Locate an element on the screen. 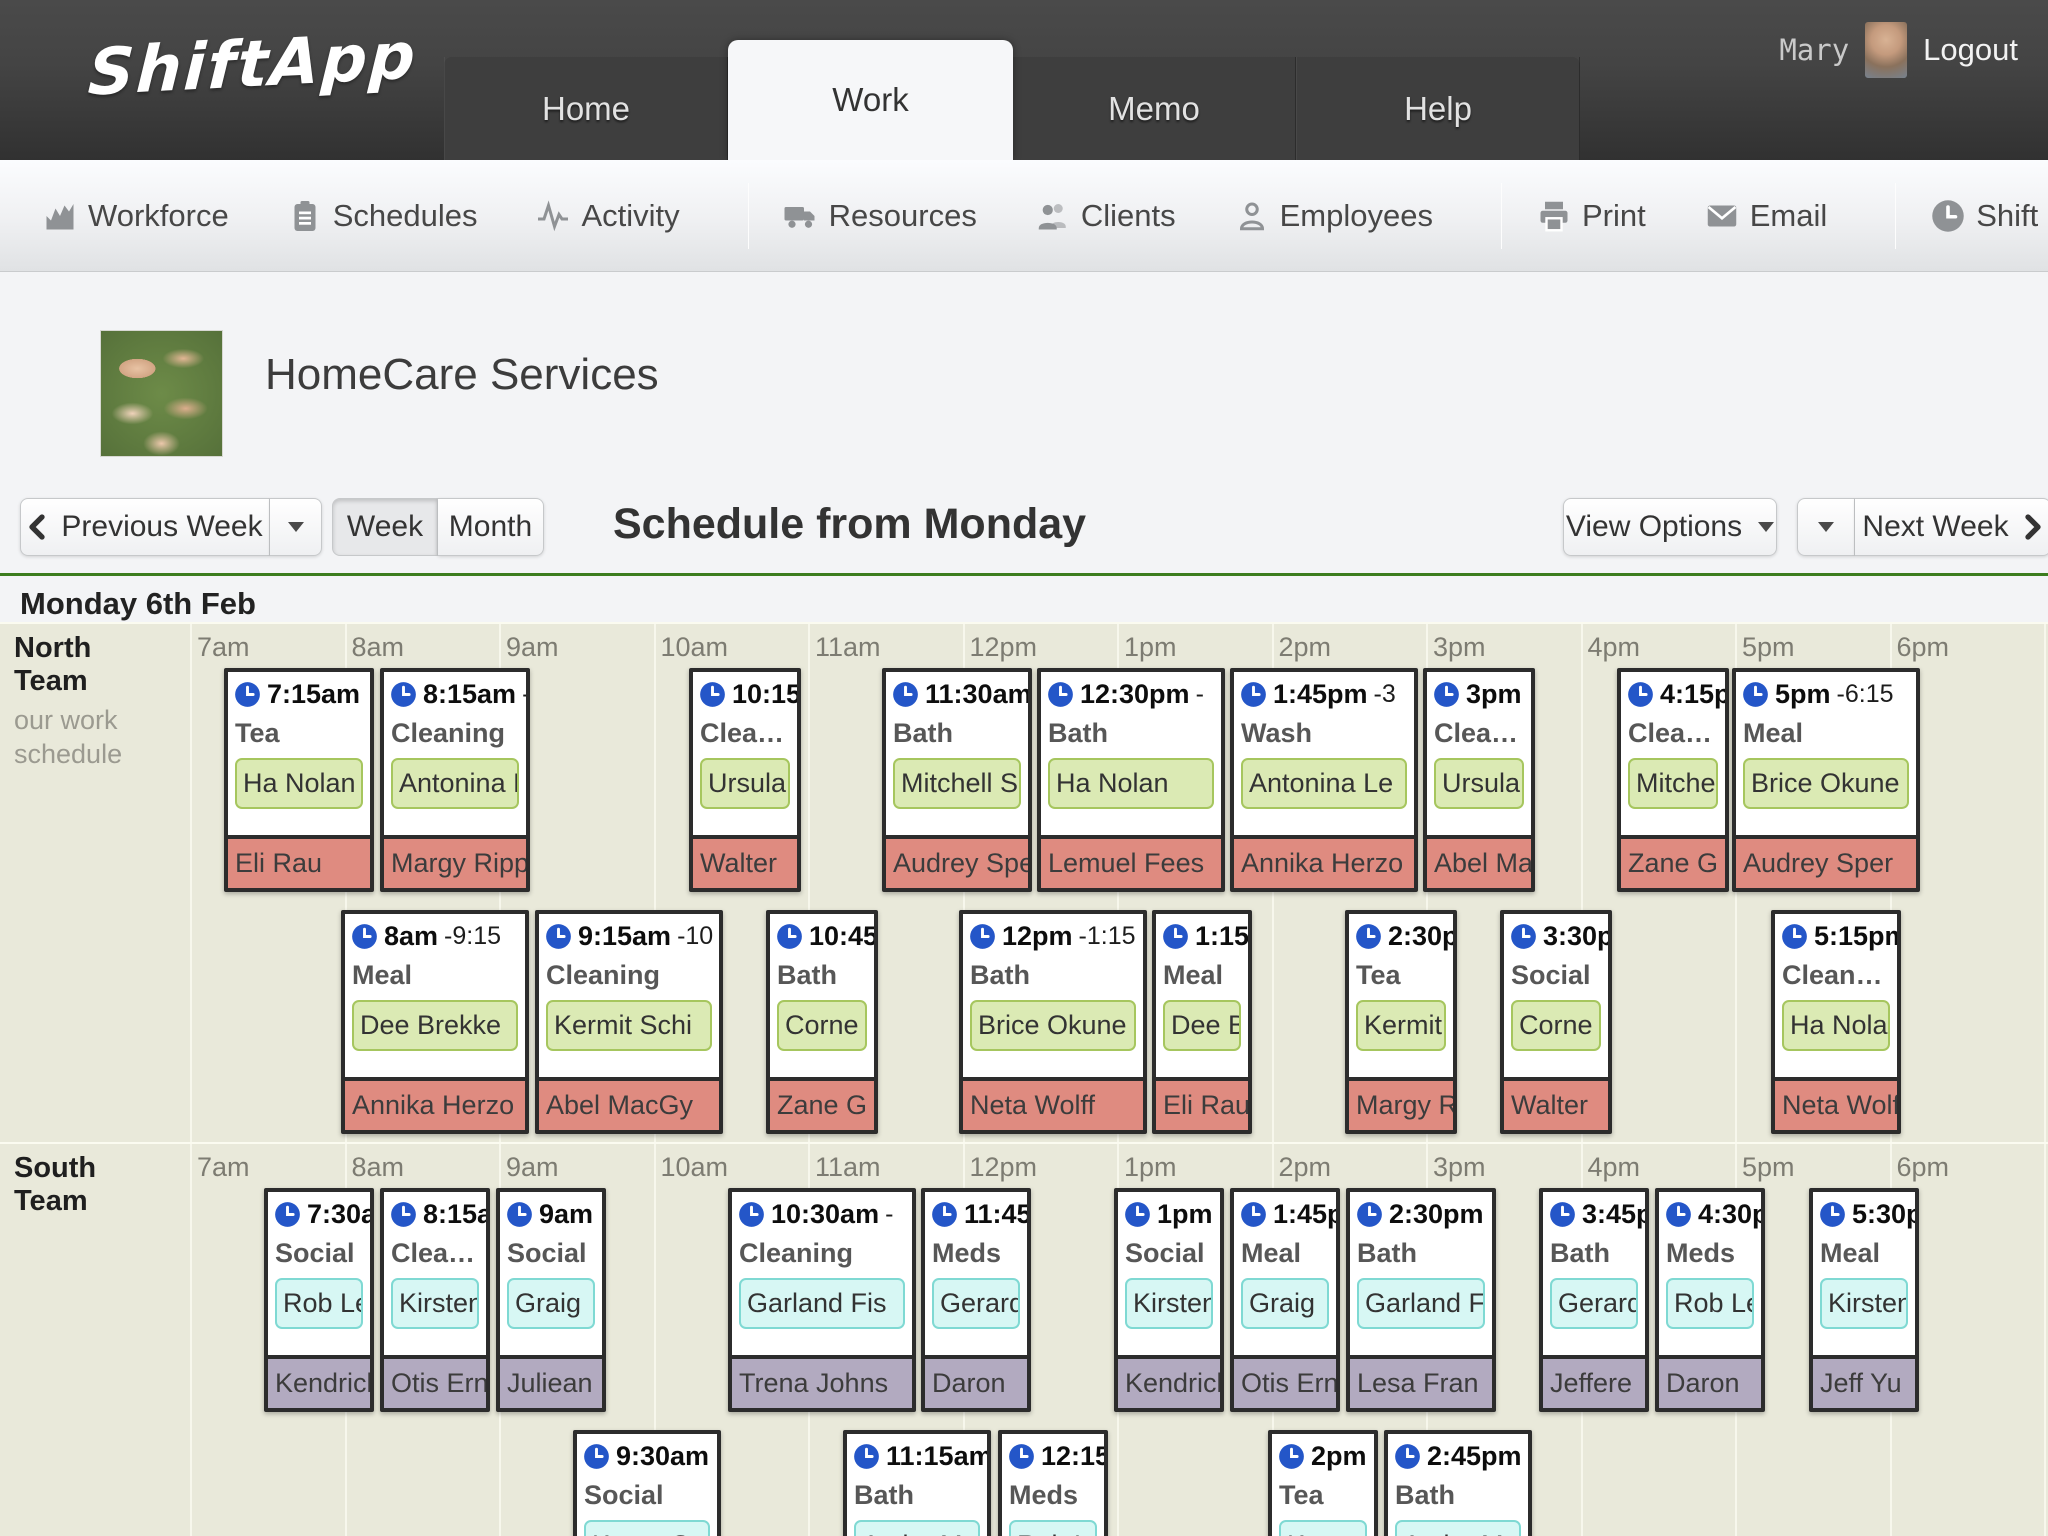 The image size is (2048, 1536). shift-card: 3:45pm Bath Gerard Jeffere is located at coordinates (1594, 1300).